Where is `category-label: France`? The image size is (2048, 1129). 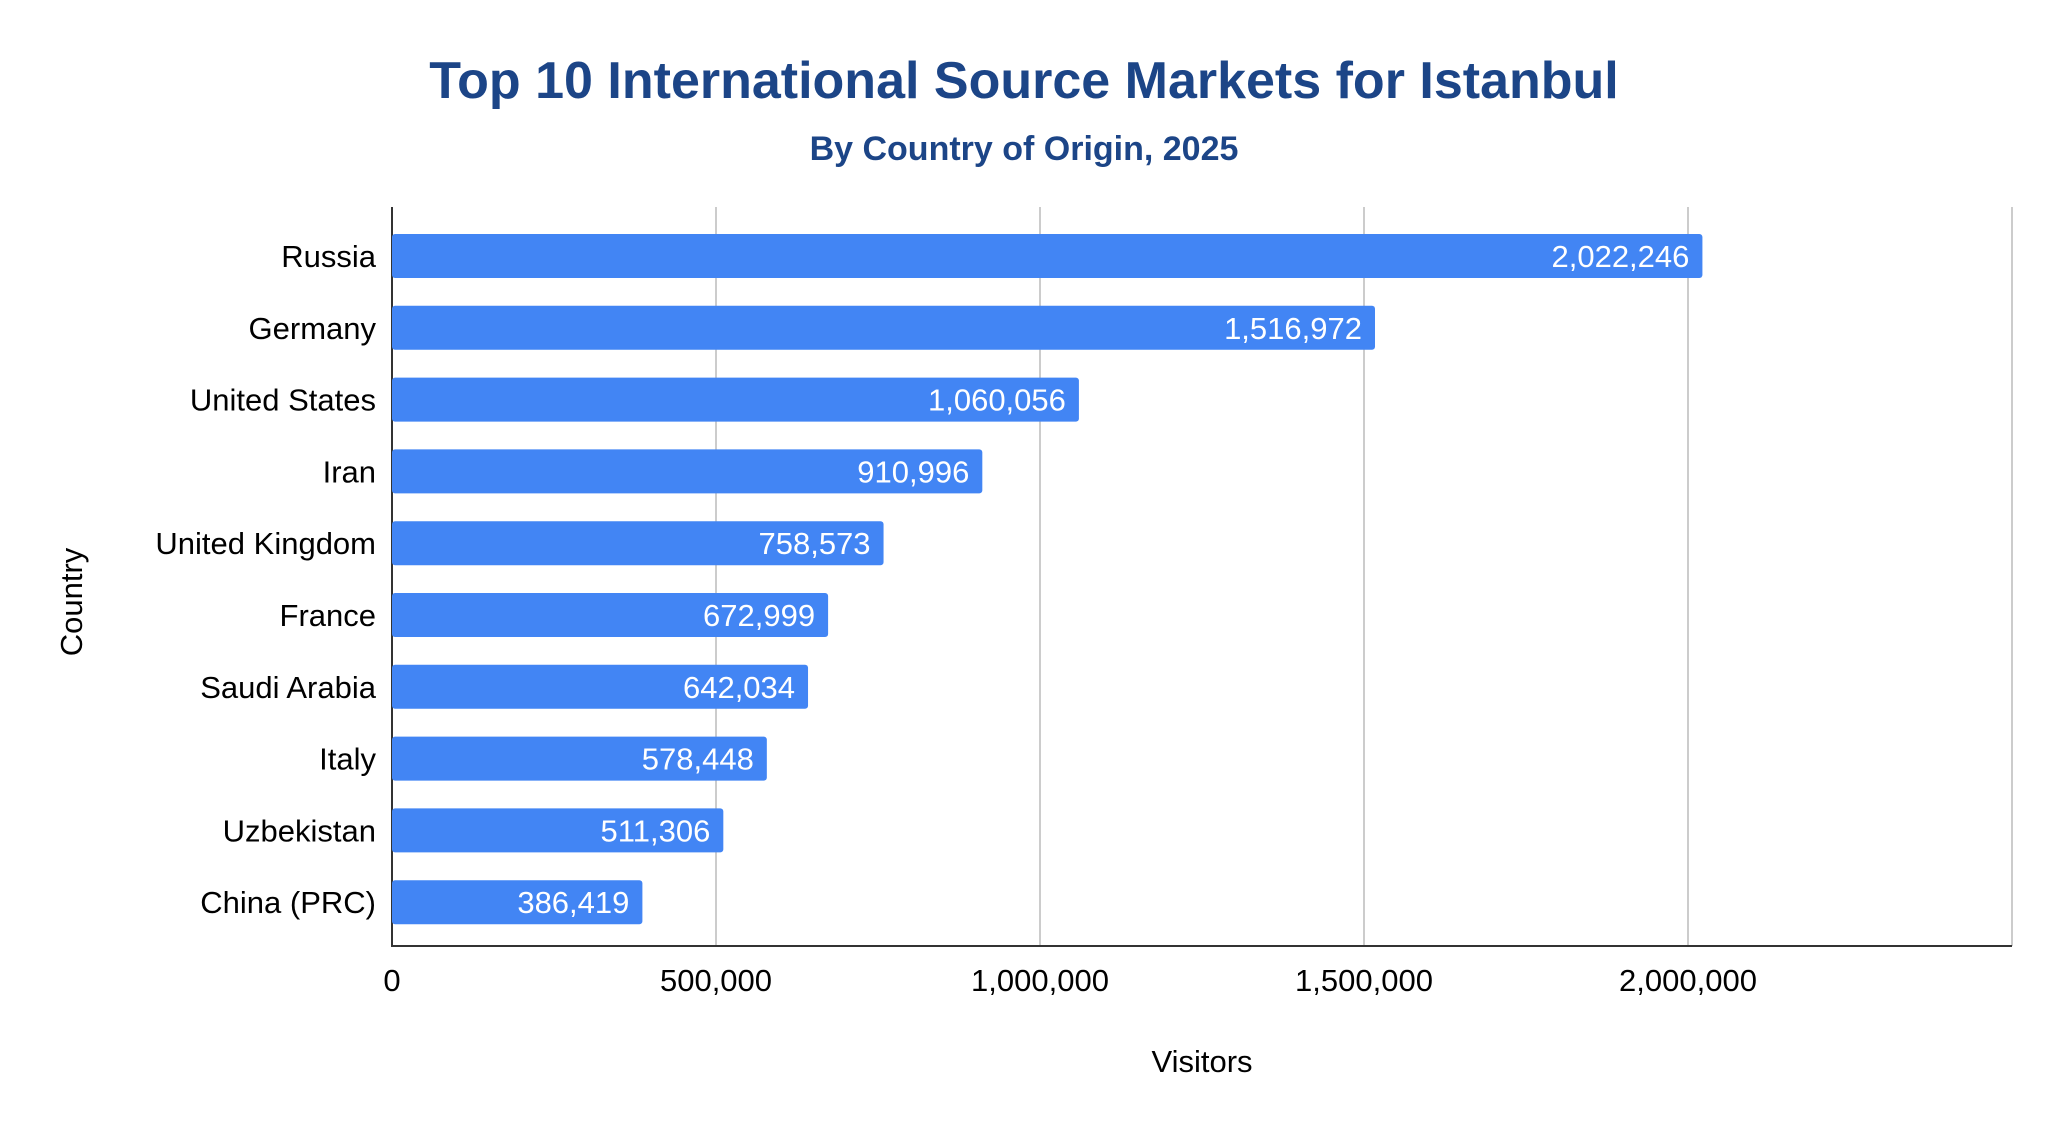 category-label: France is located at coordinates (328, 615).